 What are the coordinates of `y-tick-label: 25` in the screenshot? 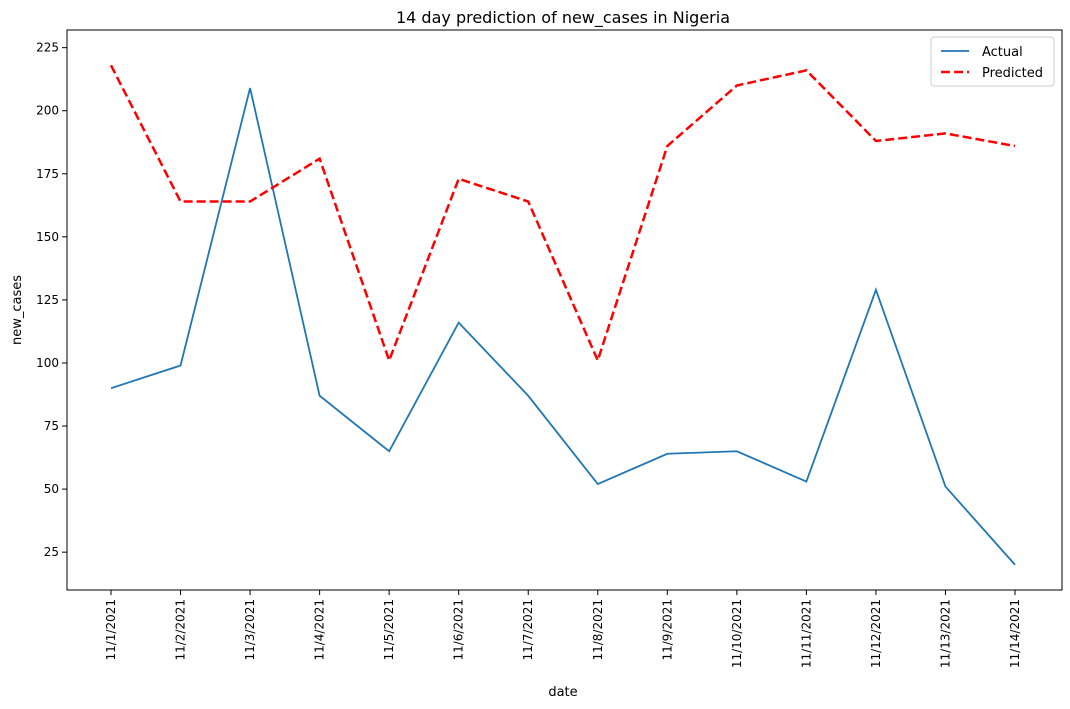 It's located at (51, 552).